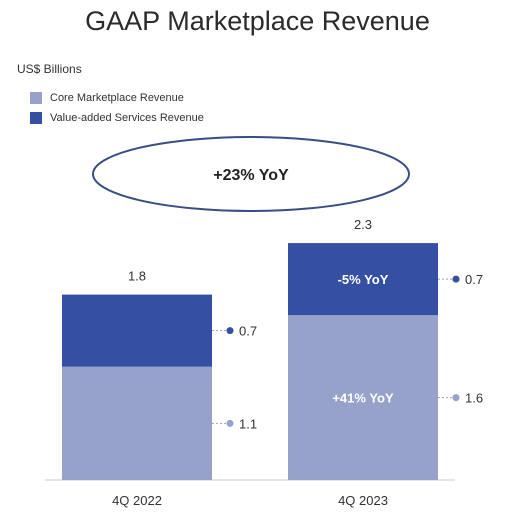 Image resolution: width=515 pixels, height=532 pixels. What do you see at coordinates (137, 276) in the screenshot?
I see `total-label: 1.8` at bounding box center [137, 276].